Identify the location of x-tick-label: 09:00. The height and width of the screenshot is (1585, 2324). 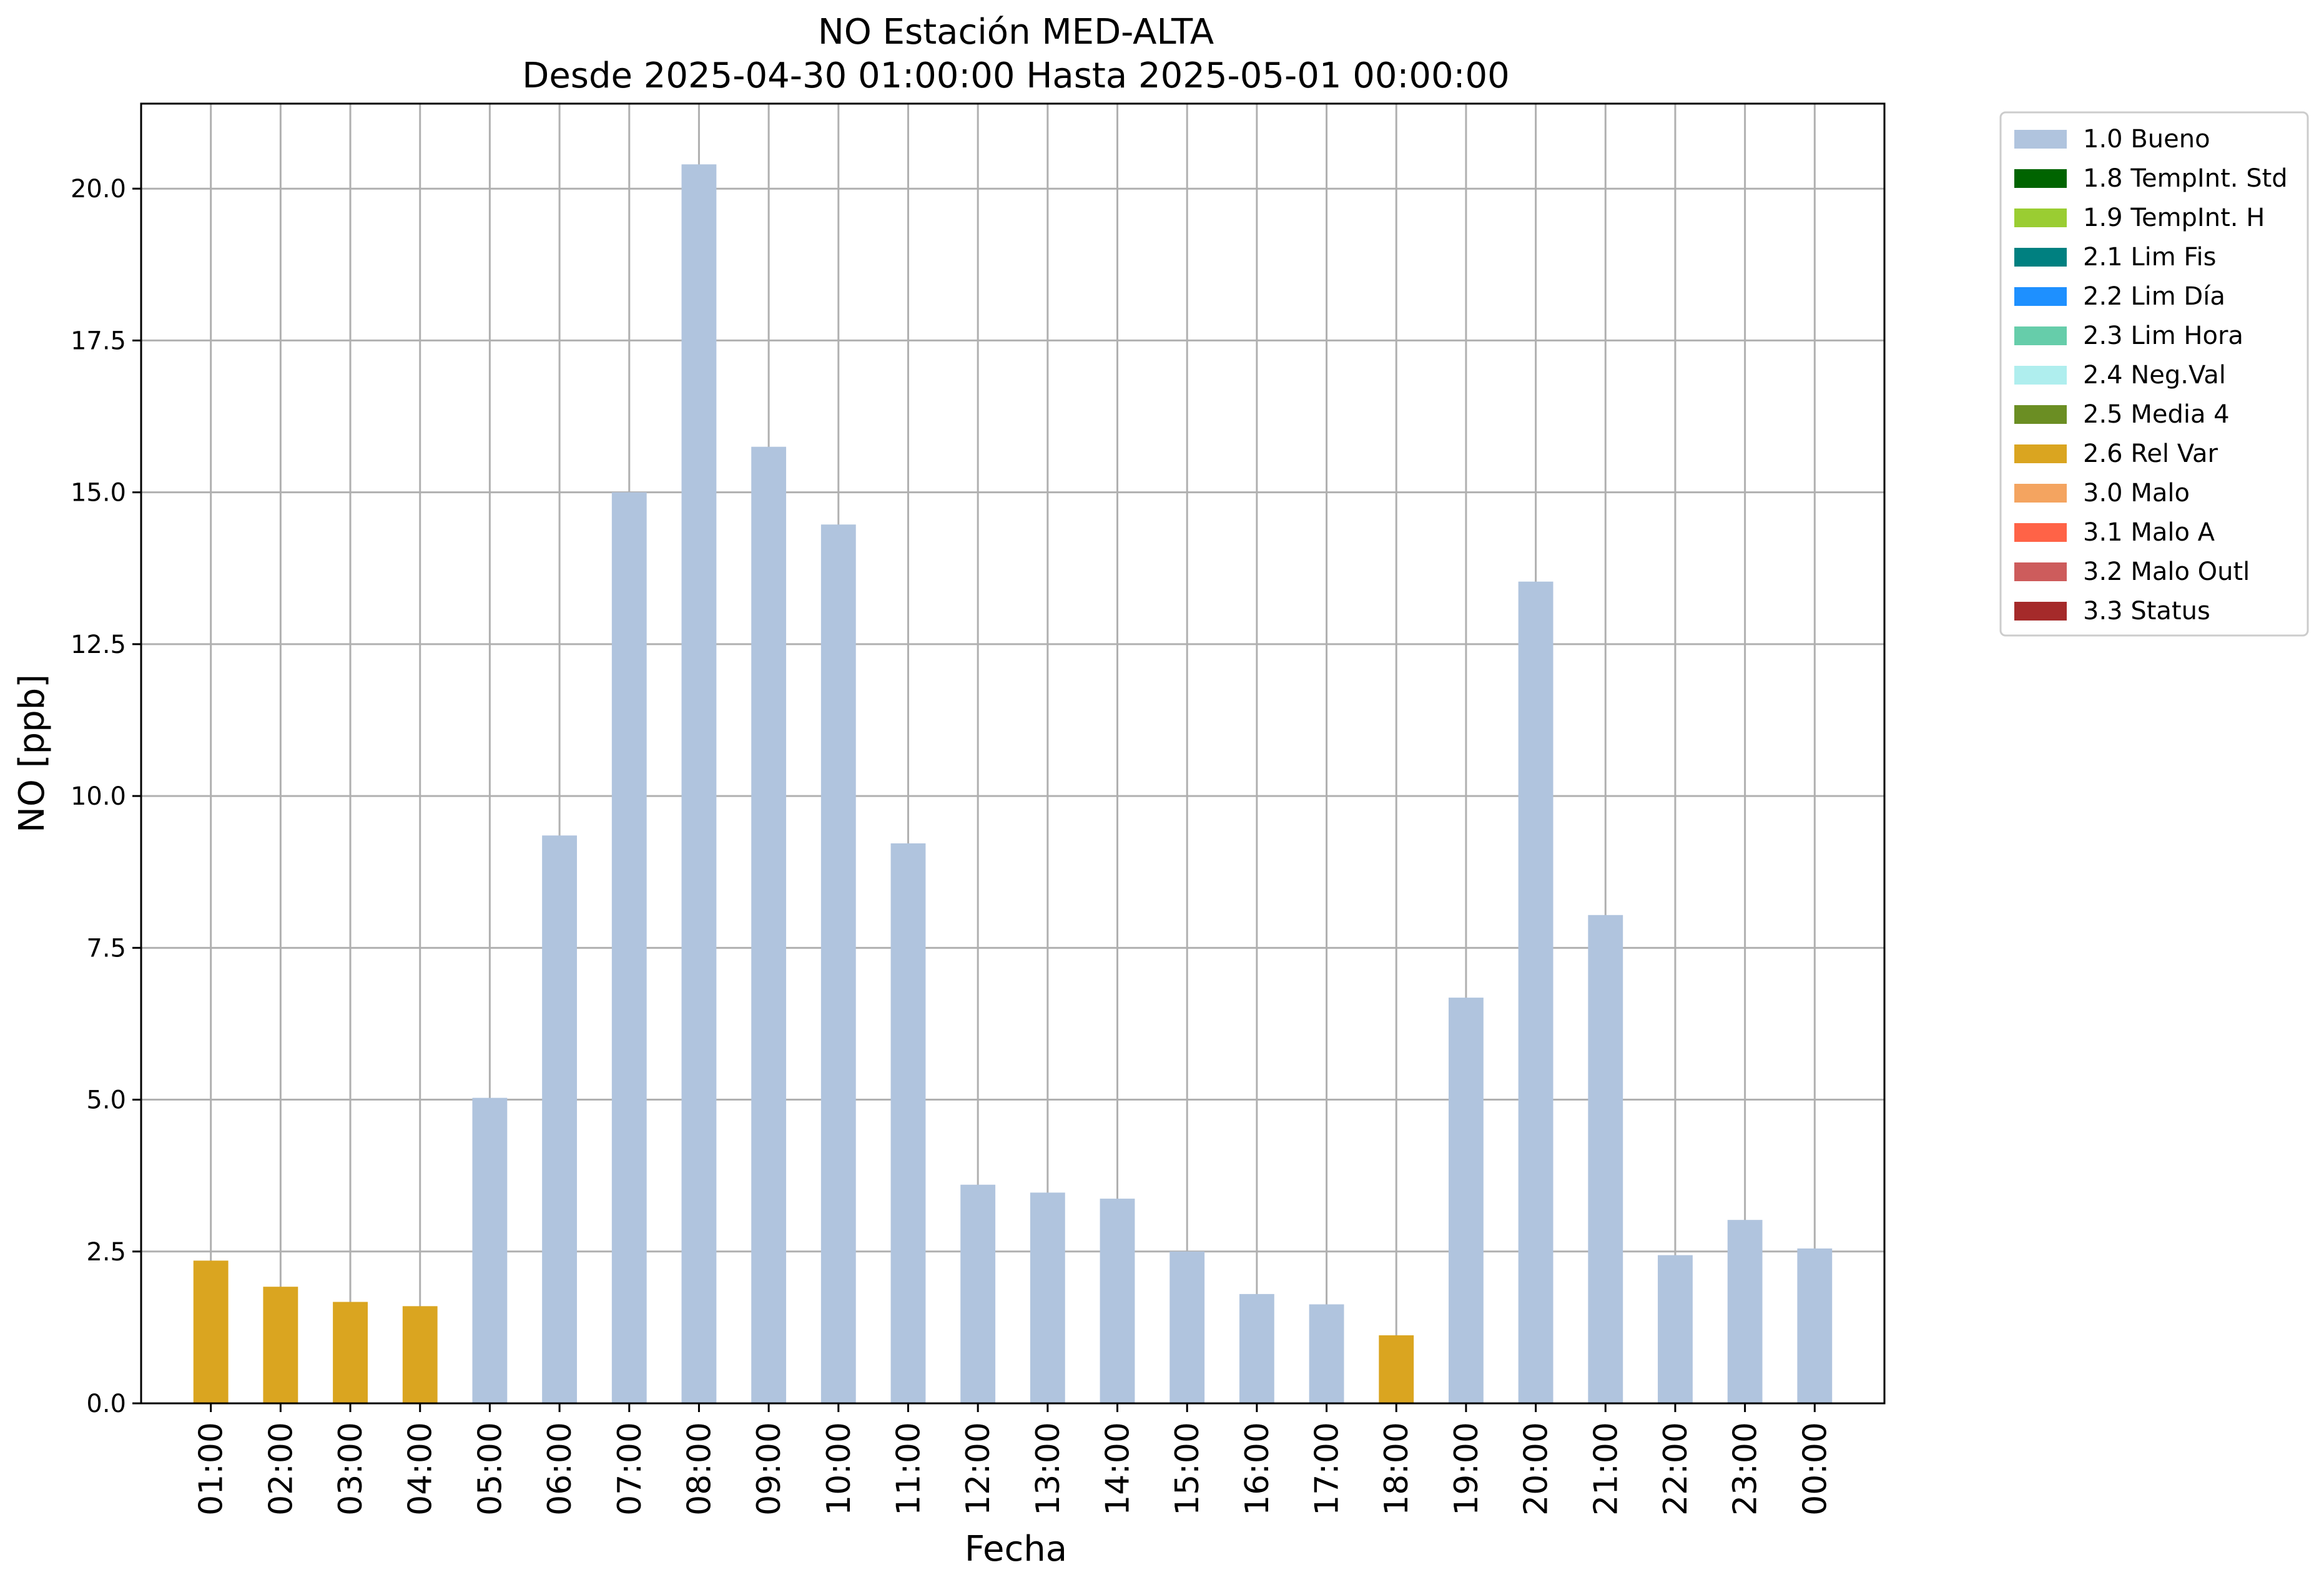
(769, 1469).